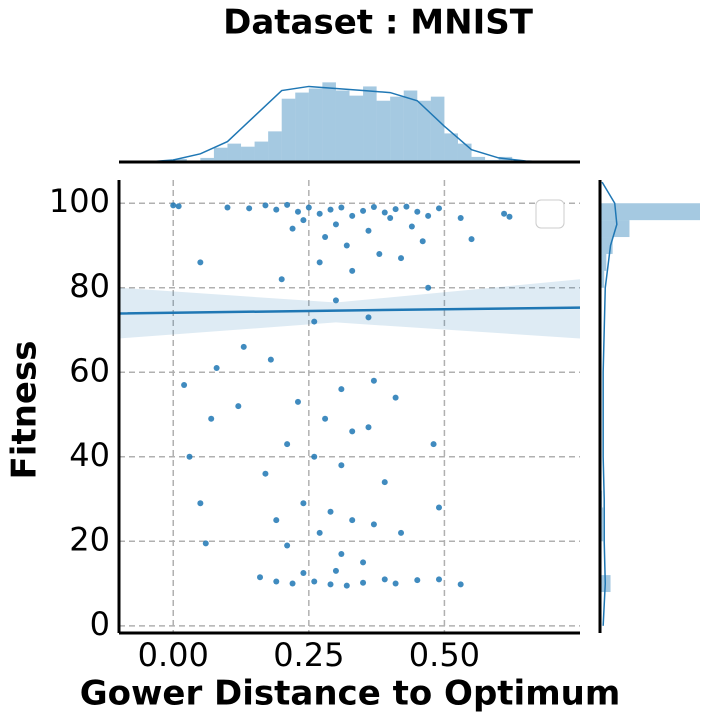 The height and width of the screenshot is (724, 707). Describe the element at coordinates (308, 655) in the screenshot. I see `x-tick-label: 0.25` at that location.